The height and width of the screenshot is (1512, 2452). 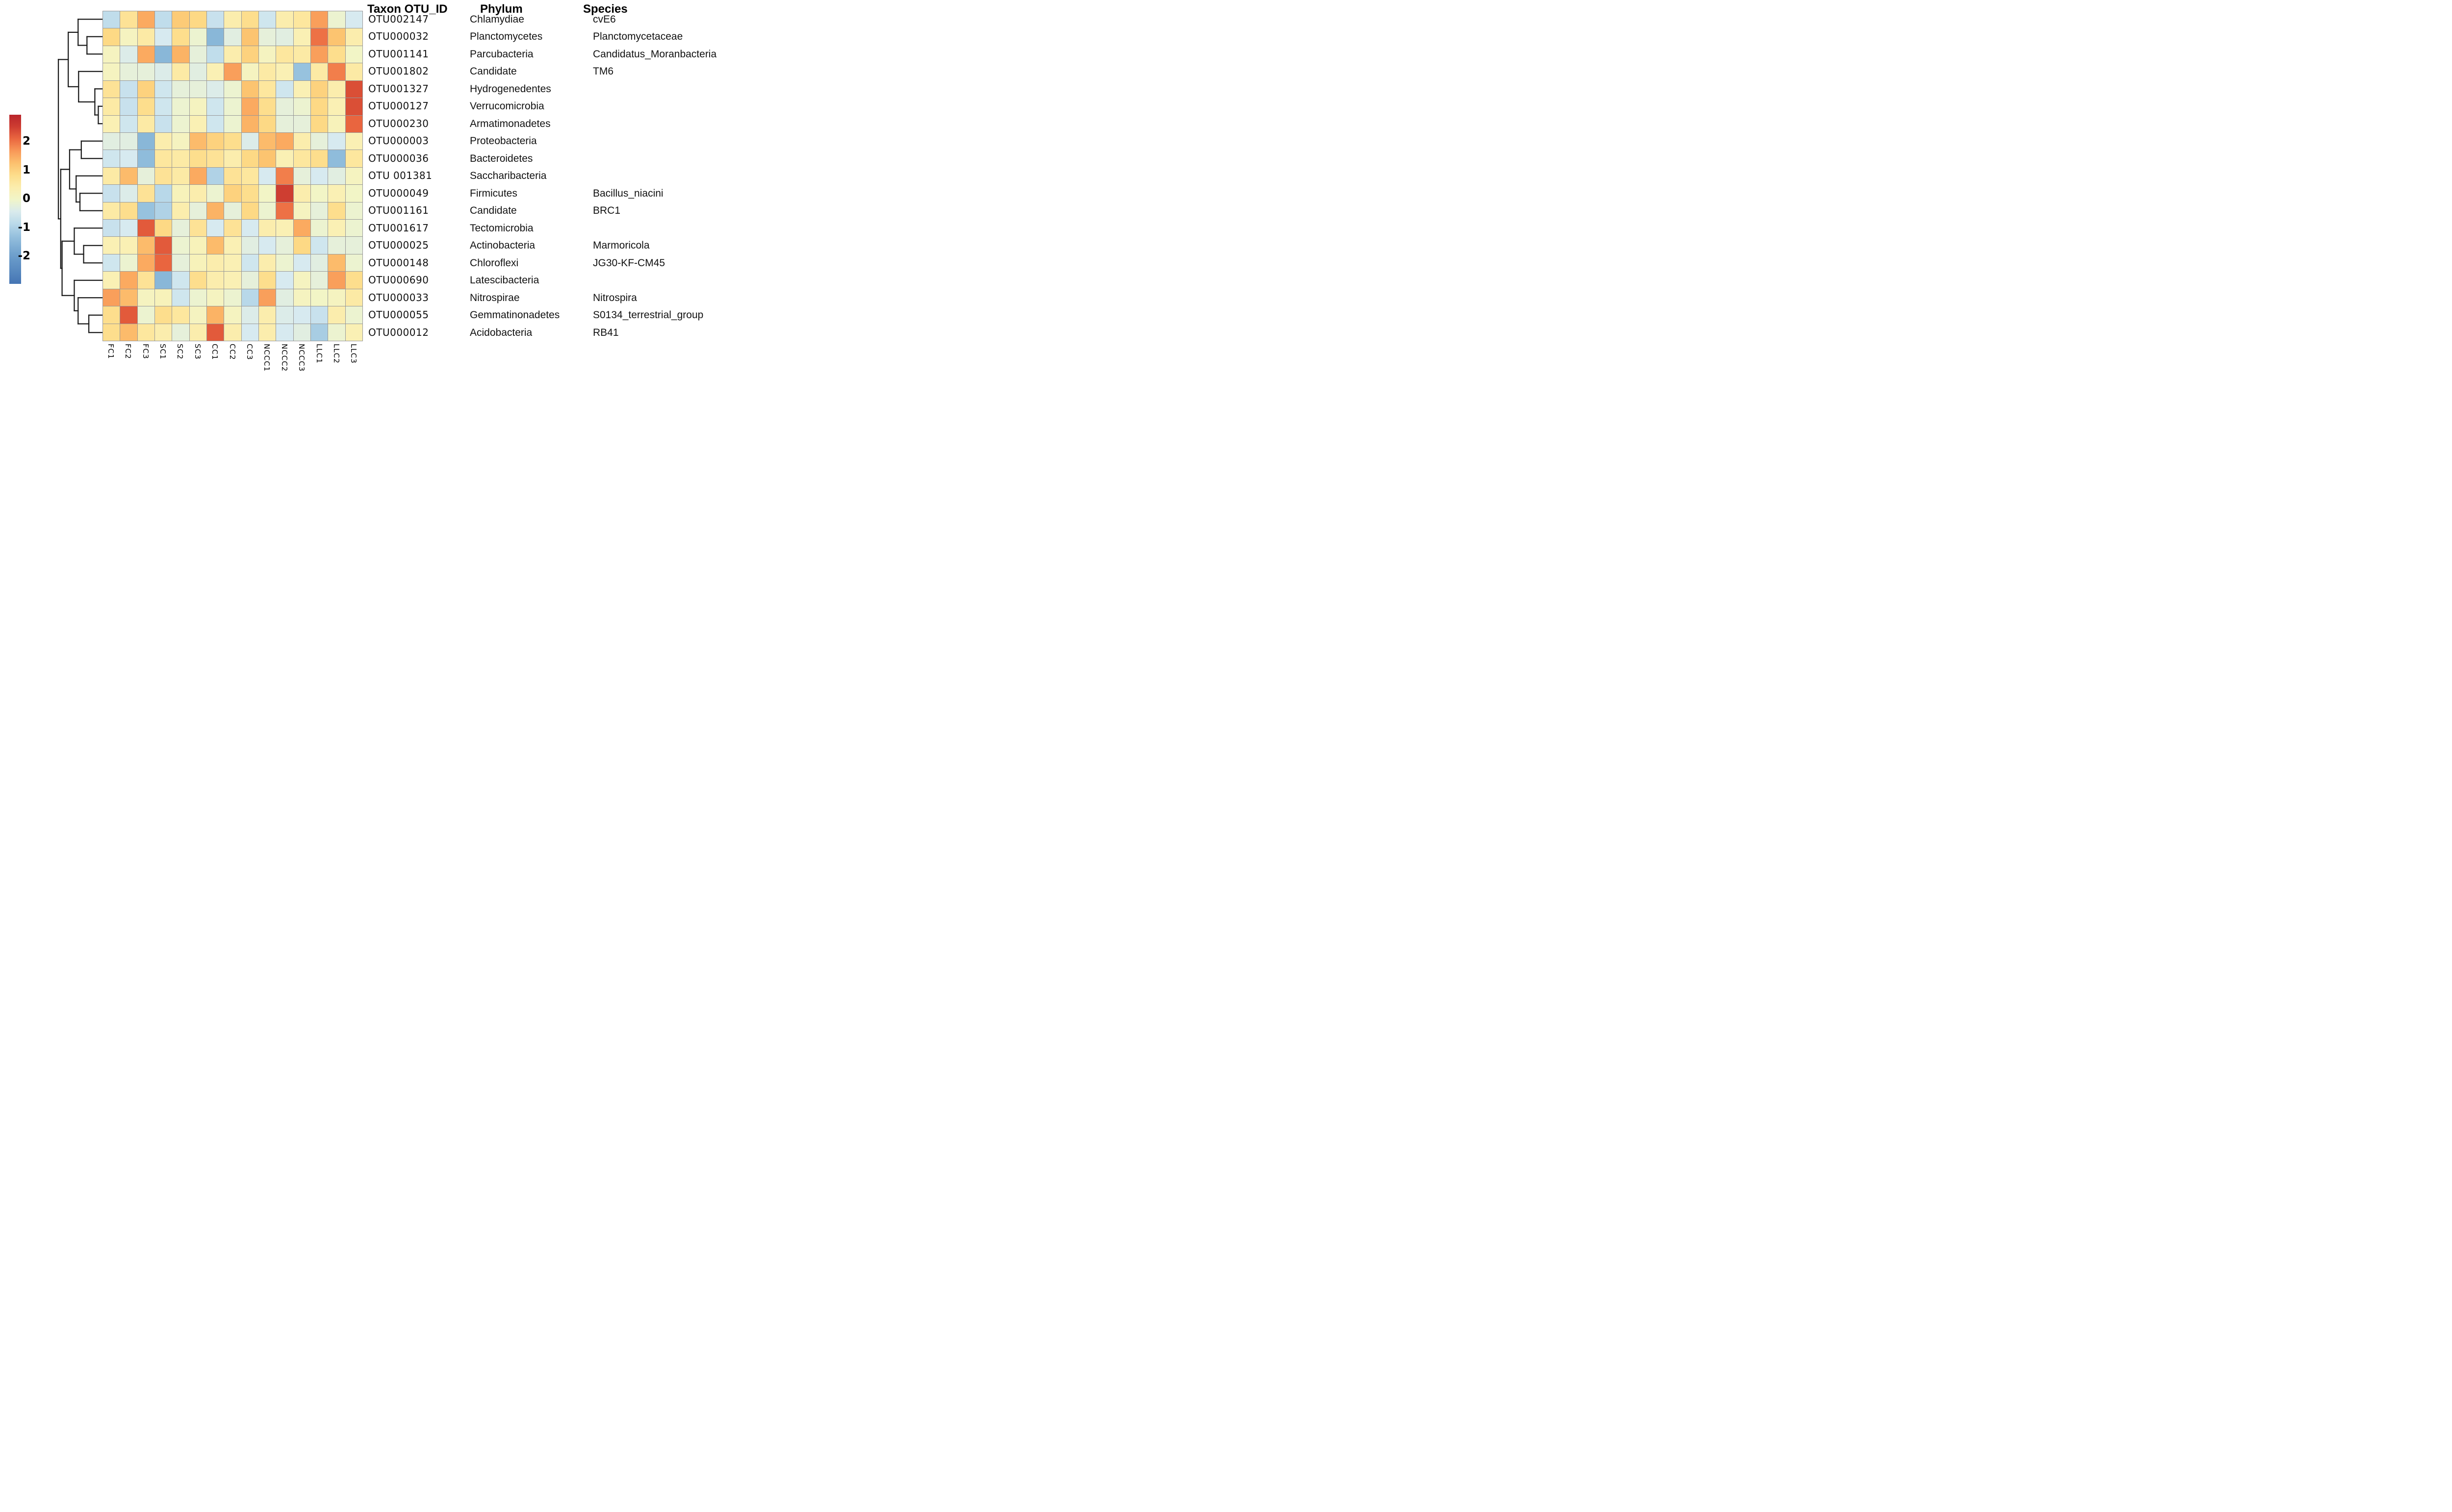 What do you see at coordinates (510, 123) in the screenshot?
I see `row-label-phylum: Armatimonadetes` at bounding box center [510, 123].